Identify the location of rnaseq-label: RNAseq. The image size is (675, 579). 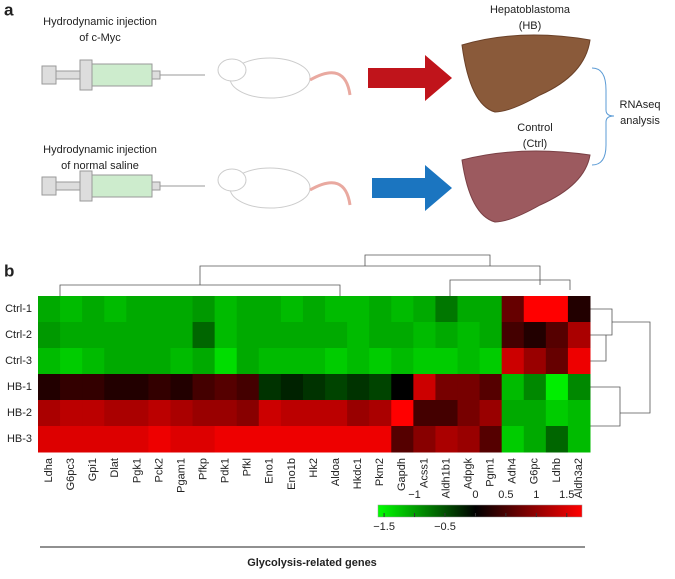
(640, 105).